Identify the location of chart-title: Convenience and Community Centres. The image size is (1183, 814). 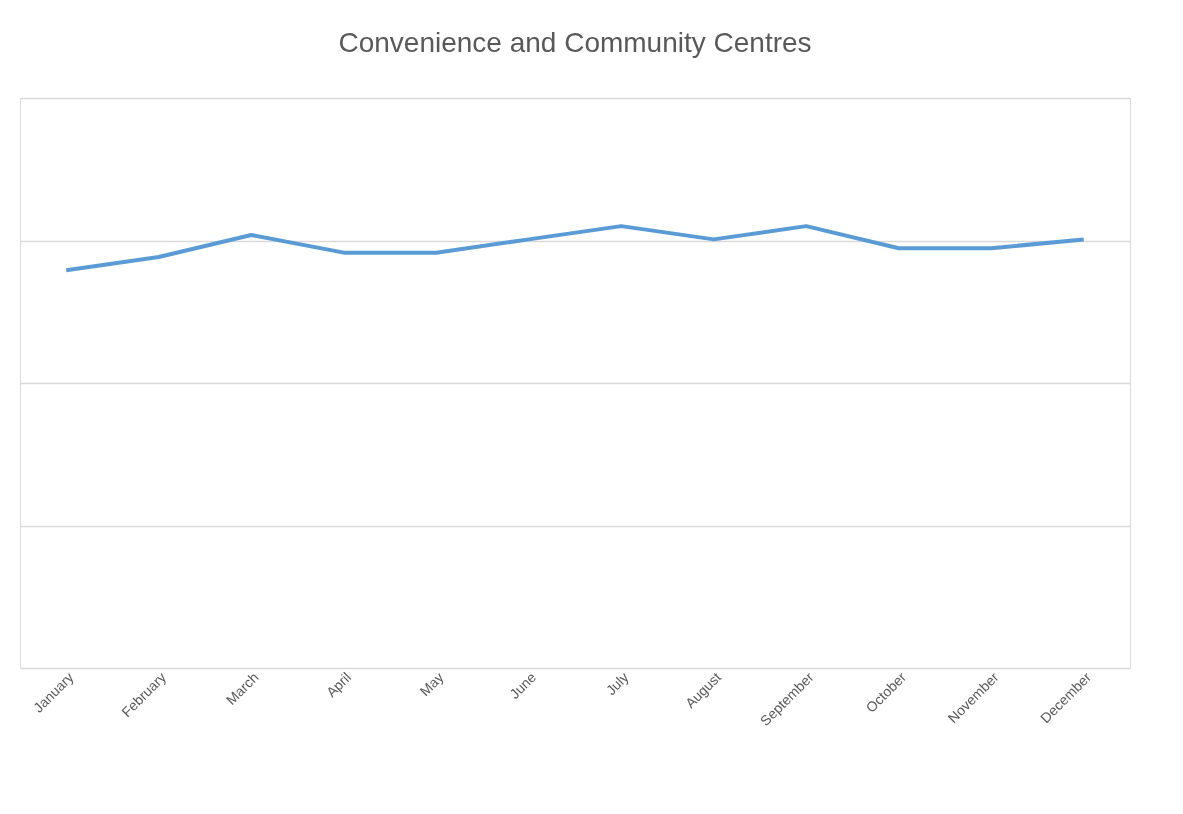
(575, 42).